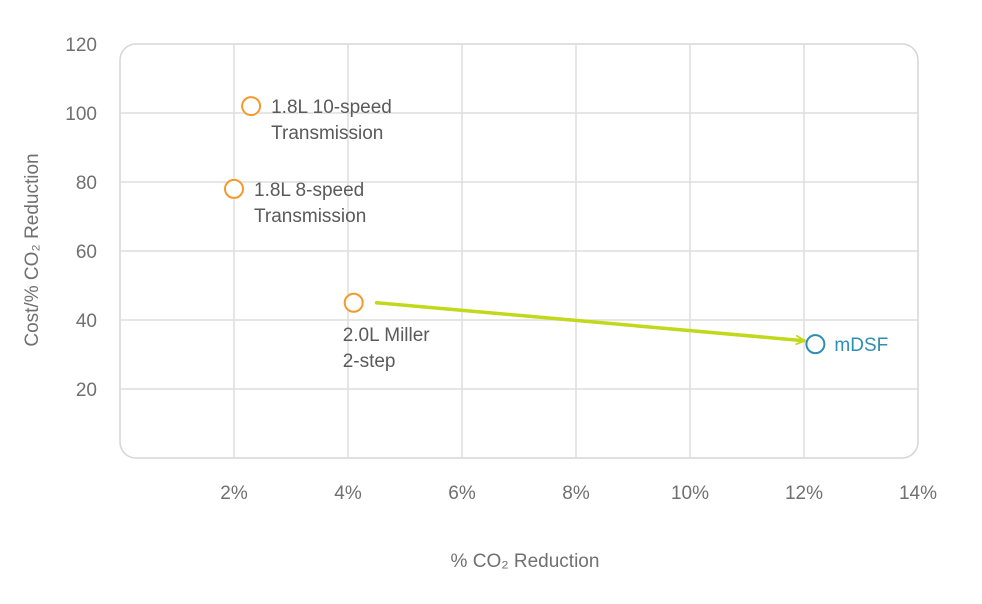  What do you see at coordinates (81, 114) in the screenshot?
I see `y-tick-label: 100` at bounding box center [81, 114].